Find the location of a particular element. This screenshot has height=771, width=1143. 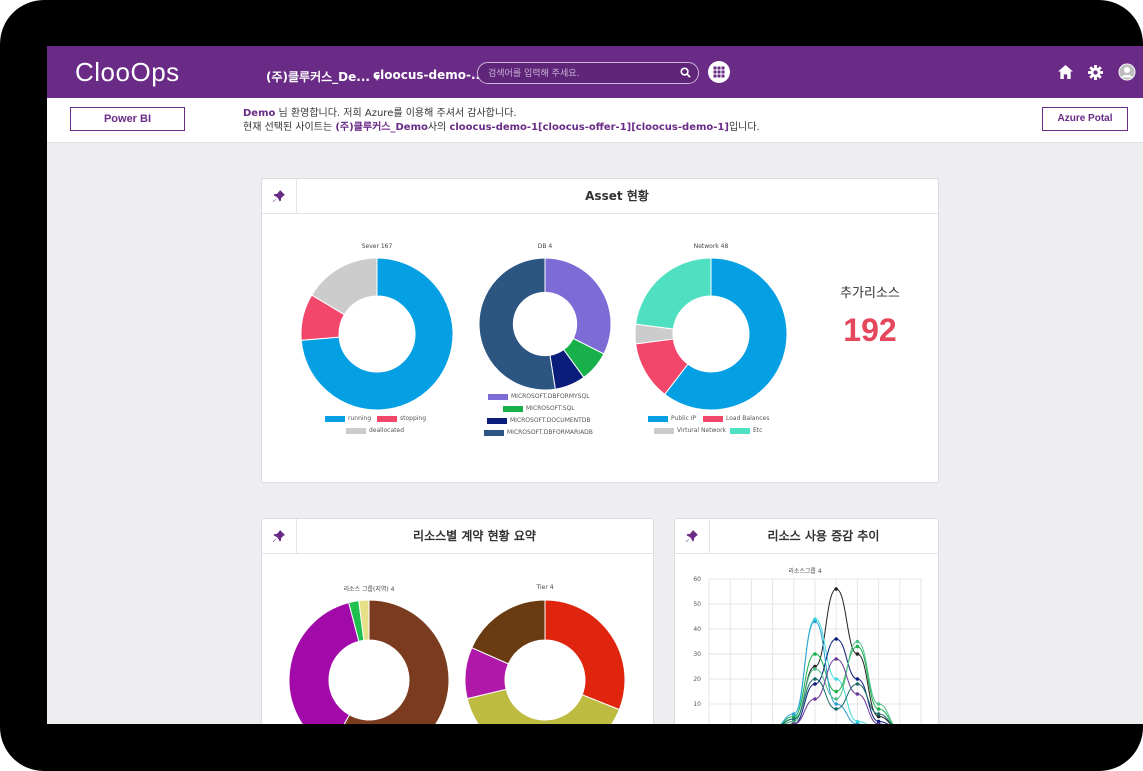

y-tick-label: 60 is located at coordinates (697, 579).